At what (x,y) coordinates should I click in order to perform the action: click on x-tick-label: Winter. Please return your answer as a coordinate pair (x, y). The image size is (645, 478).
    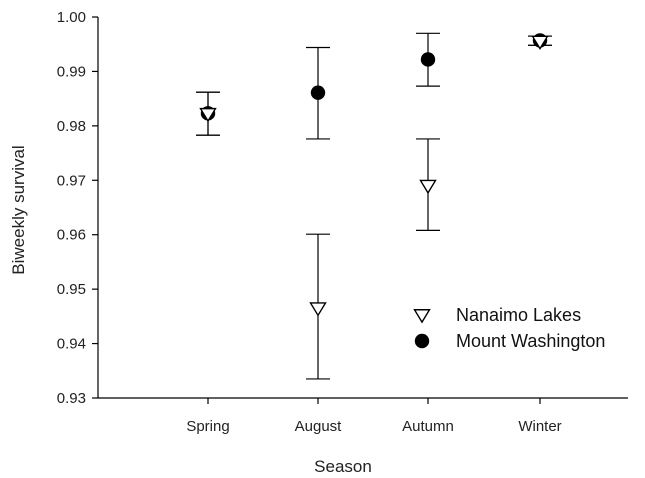
    Looking at the image, I should click on (539, 426).